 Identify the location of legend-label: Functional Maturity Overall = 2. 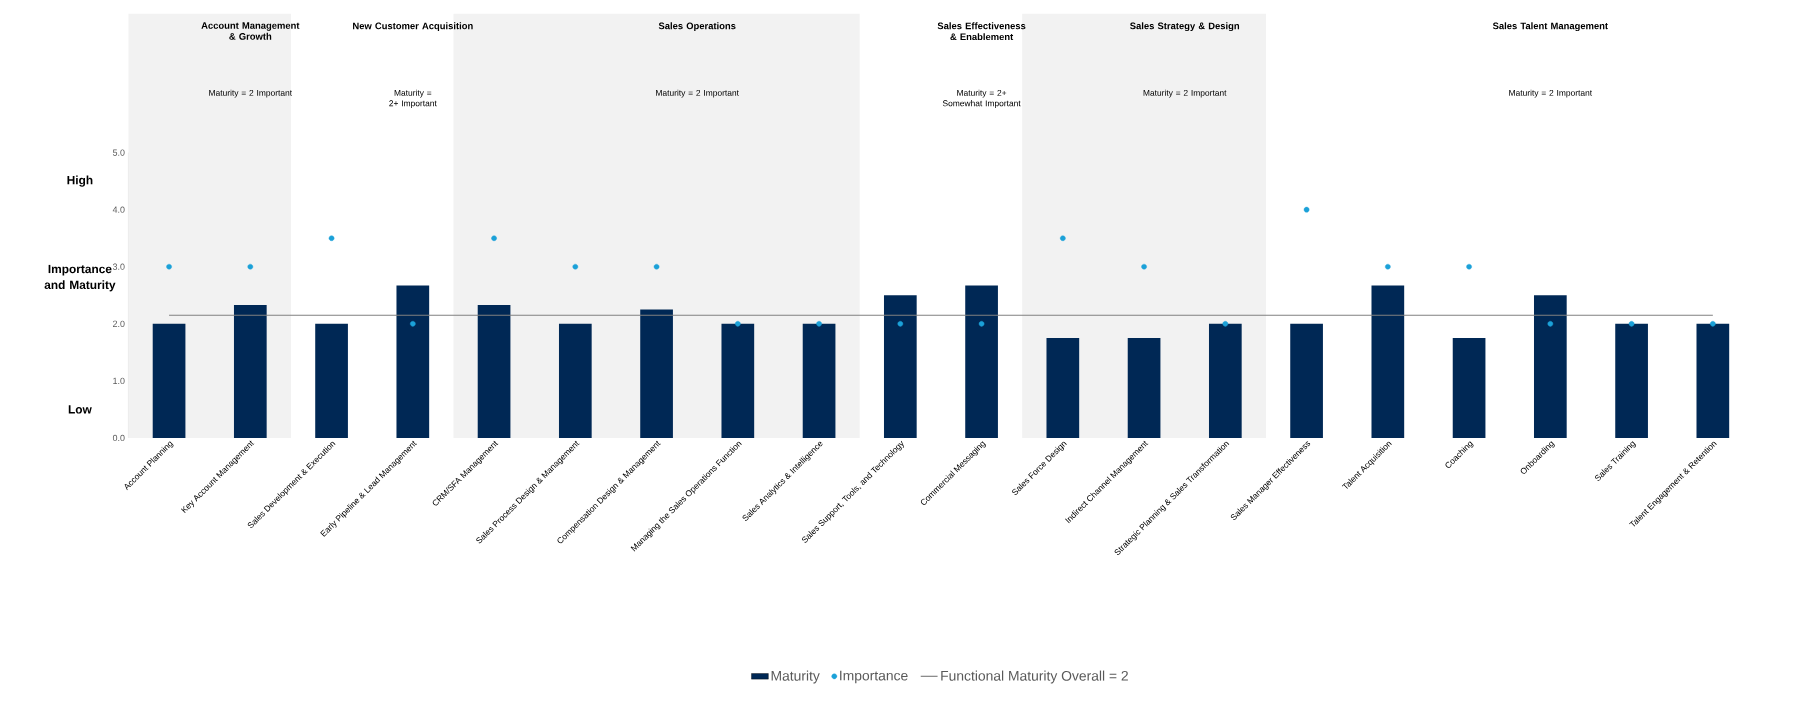
(1034, 677).